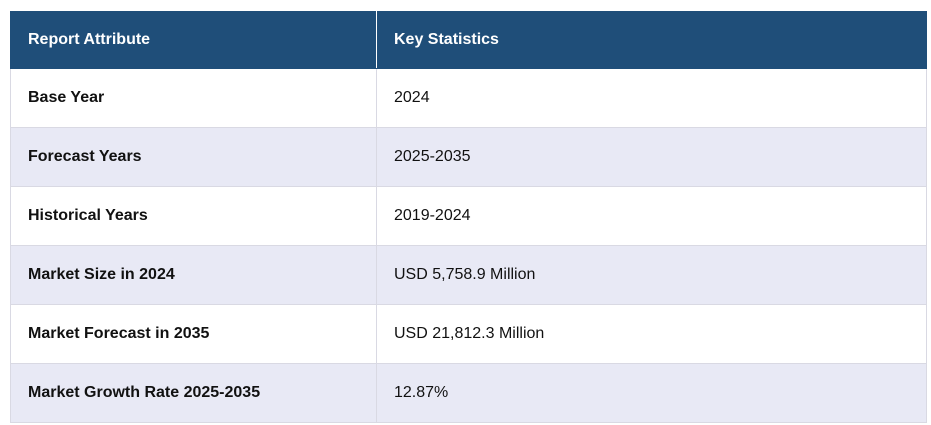 Image resolution: width=931 pixels, height=425 pixels. I want to click on header-report-attribute: Report Attribute, so click(193, 40).